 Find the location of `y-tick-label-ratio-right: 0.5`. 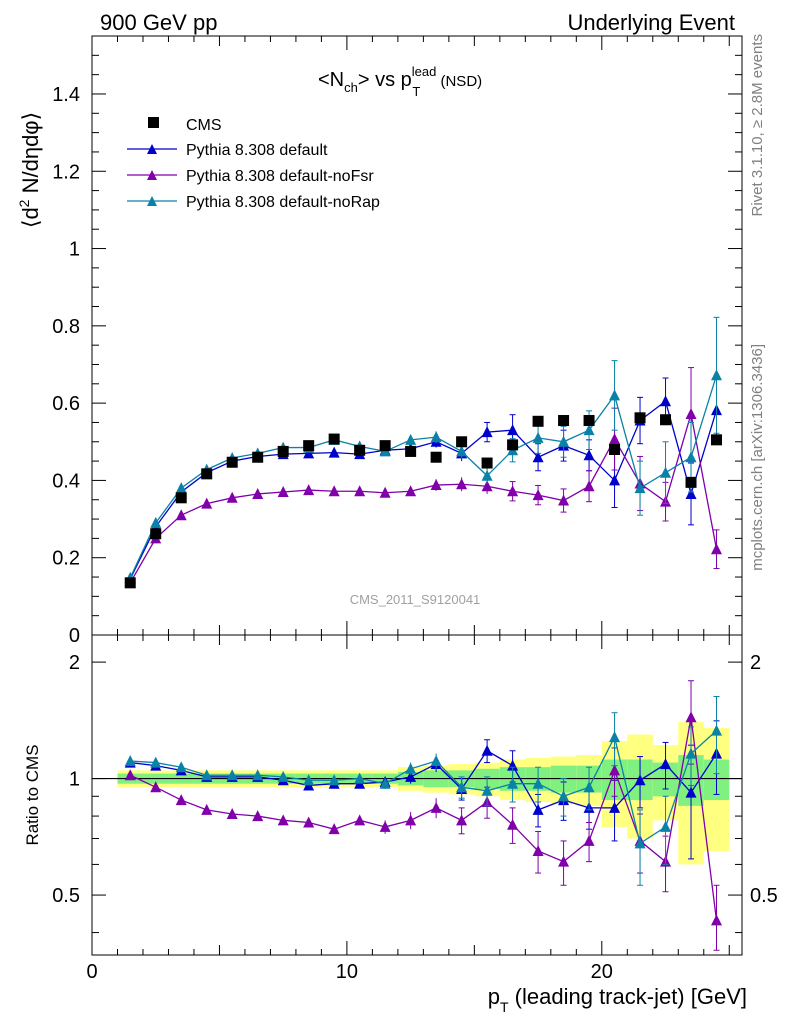

y-tick-label-ratio-right: 0.5 is located at coordinates (764, 896).